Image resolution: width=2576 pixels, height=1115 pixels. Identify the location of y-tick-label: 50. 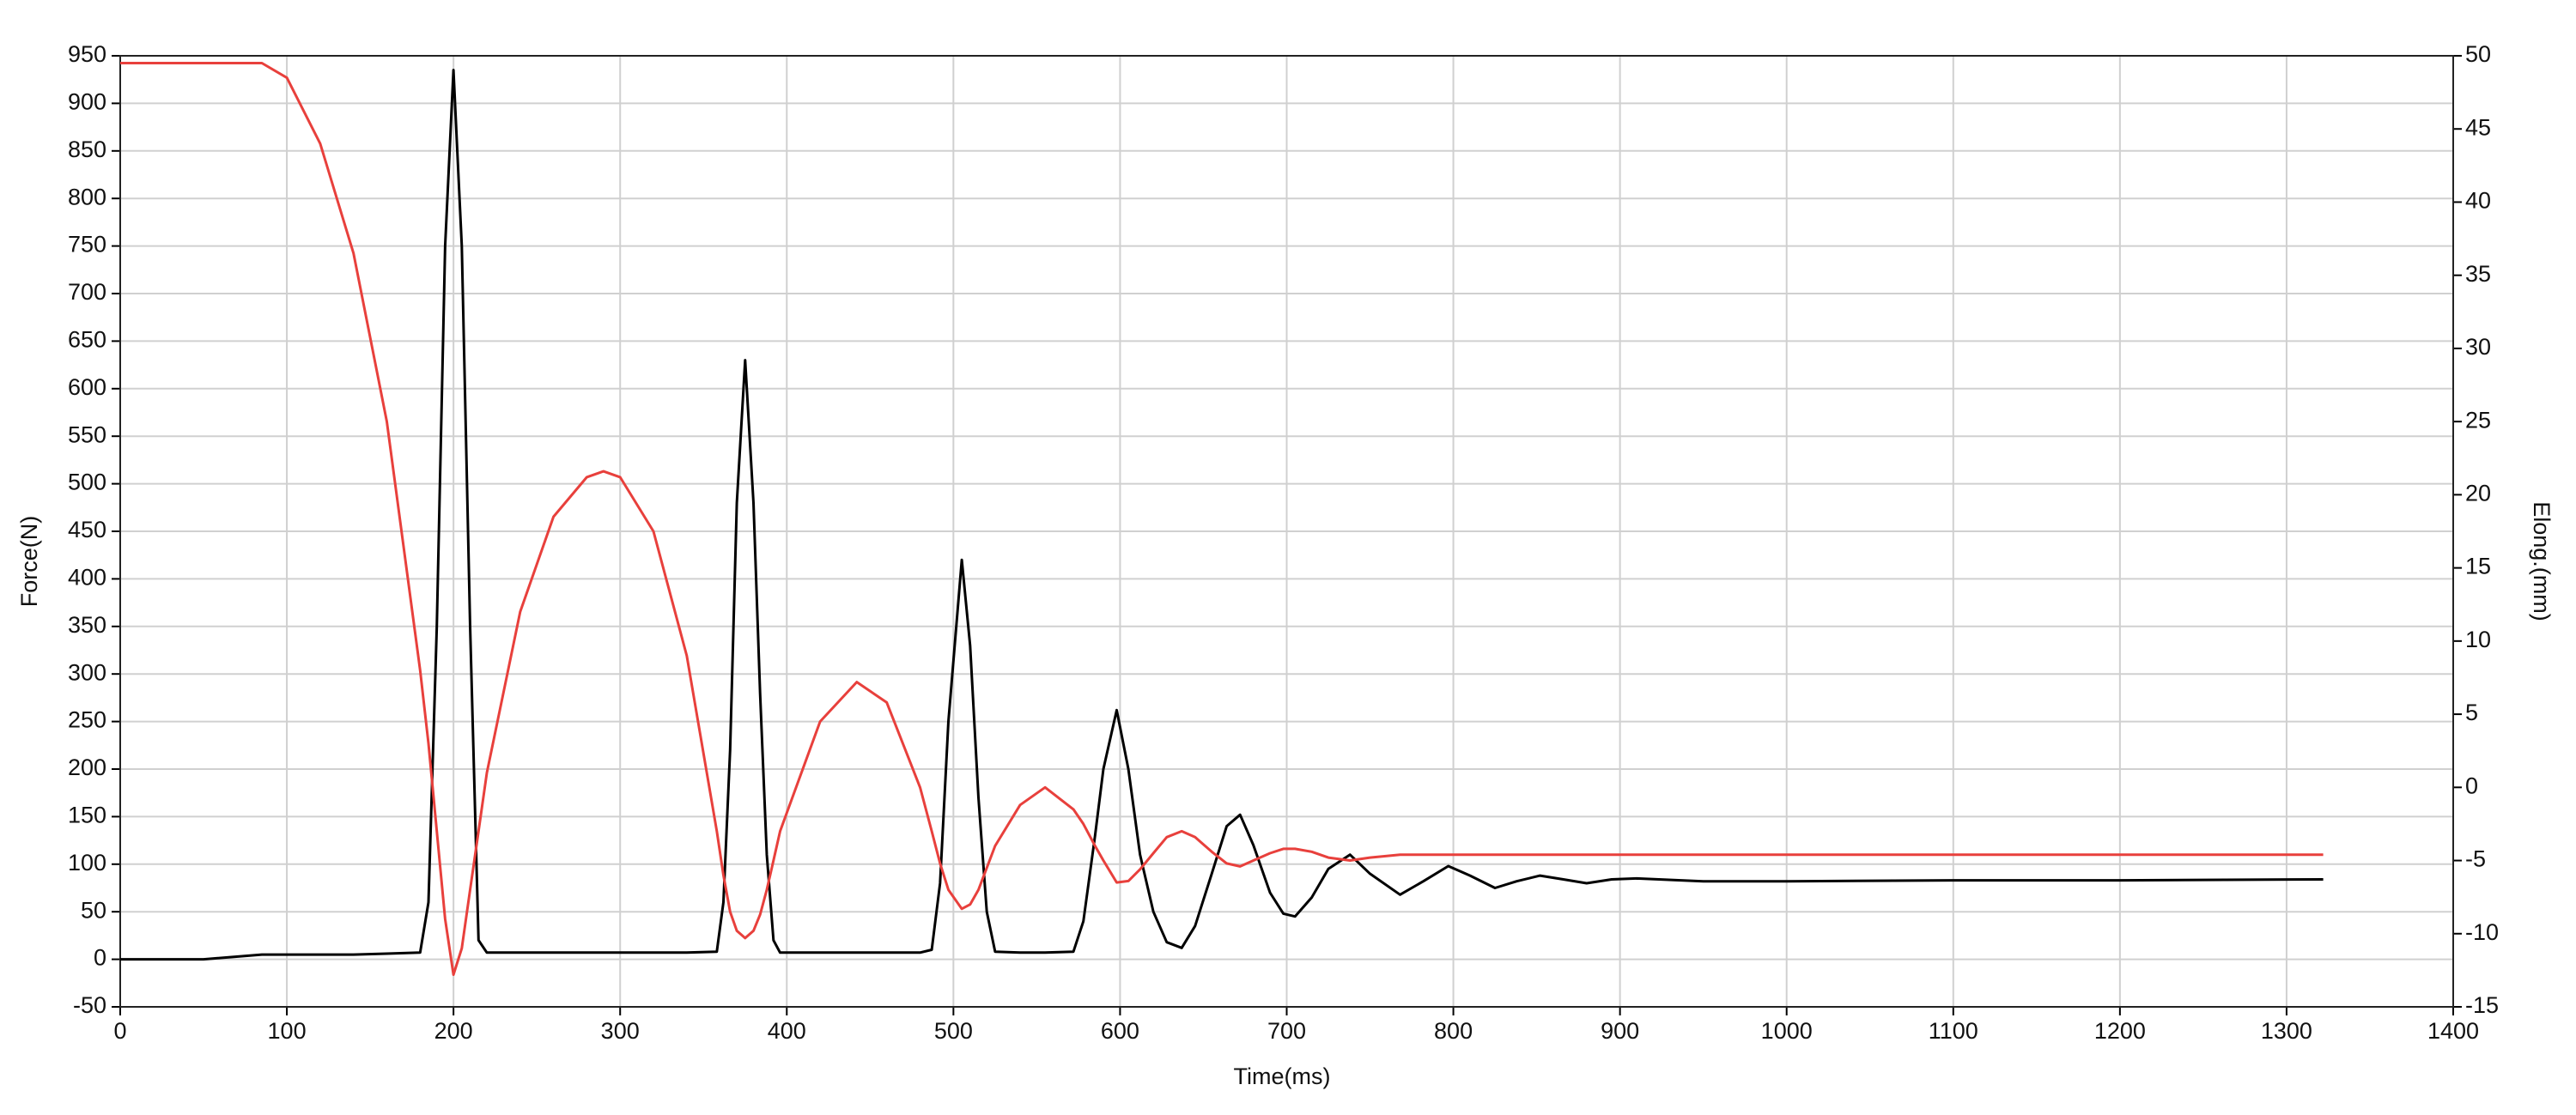
(93, 910).